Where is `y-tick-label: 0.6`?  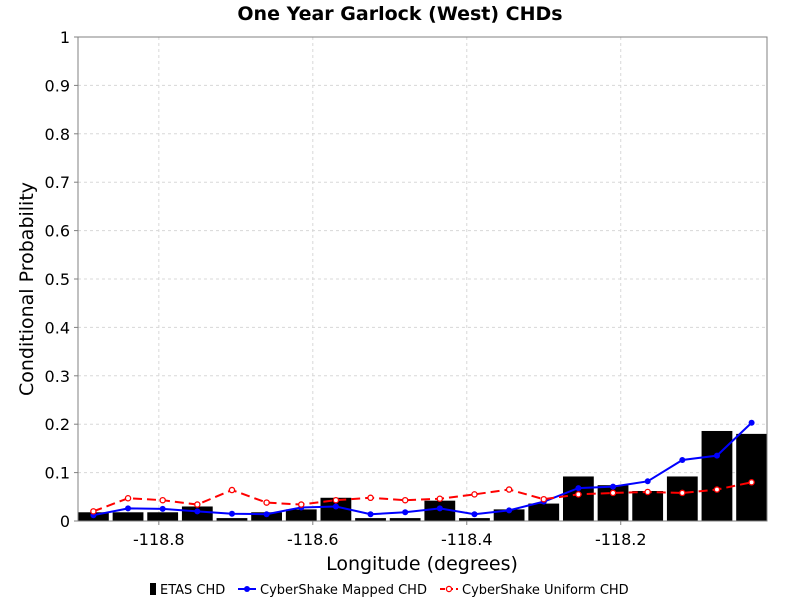
y-tick-label: 0.6 is located at coordinates (57, 231).